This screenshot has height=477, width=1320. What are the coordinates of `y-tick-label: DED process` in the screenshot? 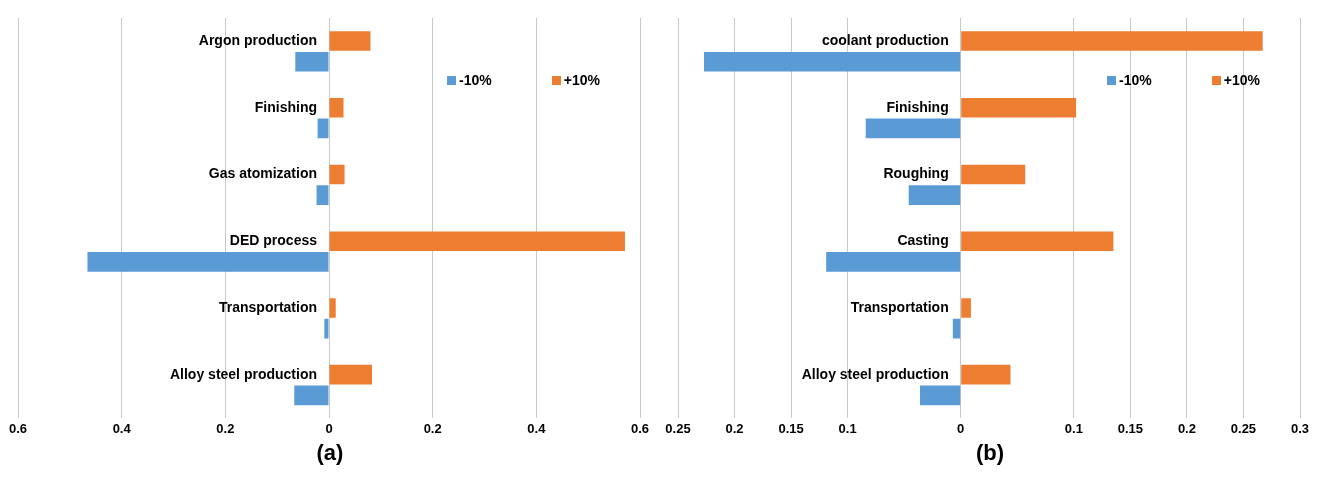 It's located at (273, 240).